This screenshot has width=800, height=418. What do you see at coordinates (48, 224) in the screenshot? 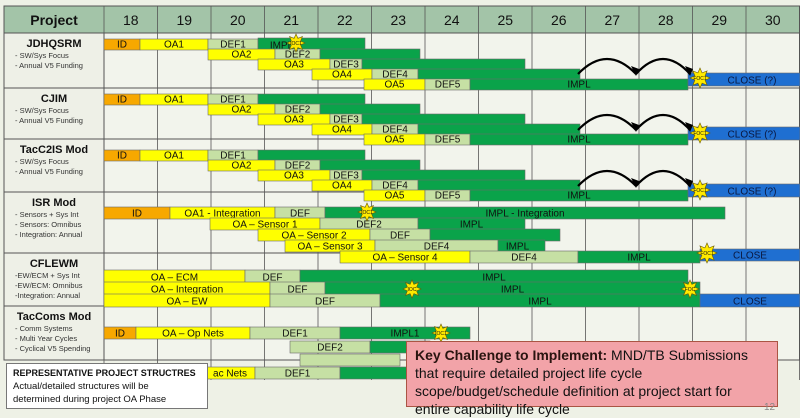
I see `project-descriptor: - Sensors: Omnibus` at bounding box center [48, 224].